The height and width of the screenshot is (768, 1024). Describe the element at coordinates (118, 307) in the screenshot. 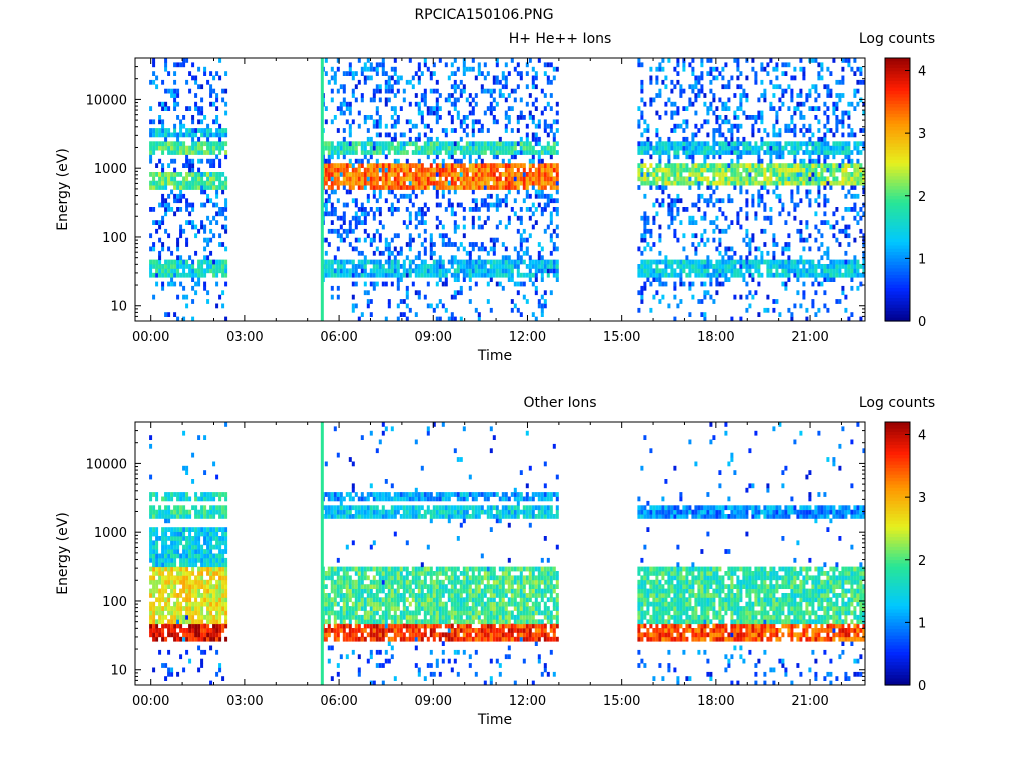

I see `y-tick-label: 10` at that location.